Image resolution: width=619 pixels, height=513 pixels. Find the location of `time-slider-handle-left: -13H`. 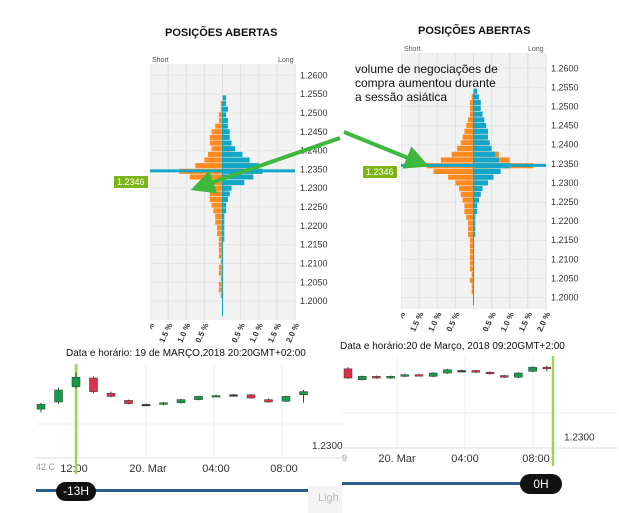

time-slider-handle-left: -13H is located at coordinates (76, 491).